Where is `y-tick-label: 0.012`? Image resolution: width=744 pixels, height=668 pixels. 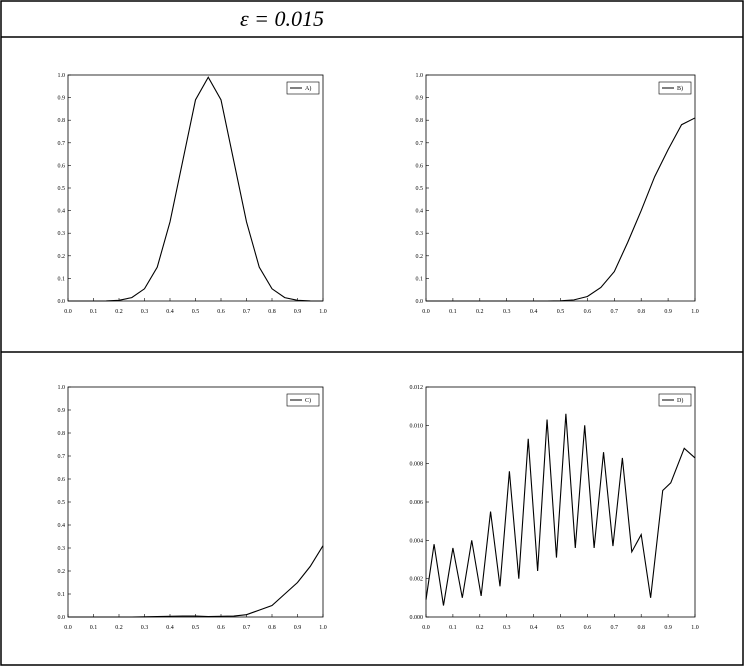
y-tick-label: 0.012 is located at coordinates (417, 388).